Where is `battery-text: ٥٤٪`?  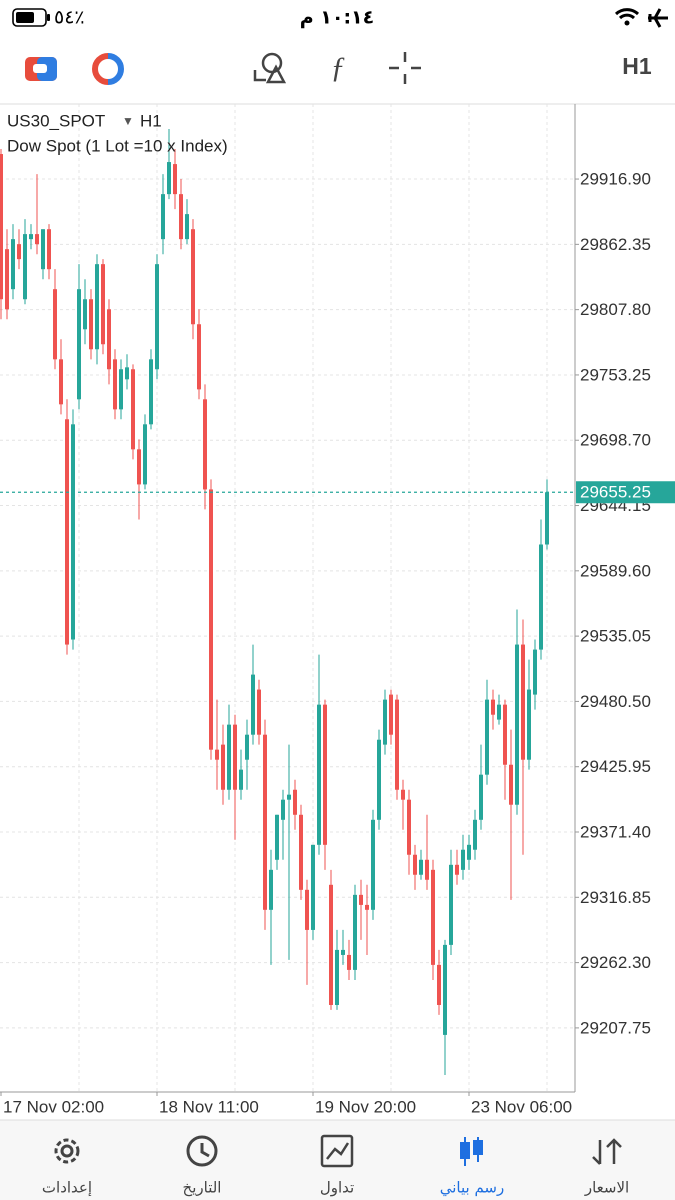
battery-text: ٥٤٪ is located at coordinates (69, 18).